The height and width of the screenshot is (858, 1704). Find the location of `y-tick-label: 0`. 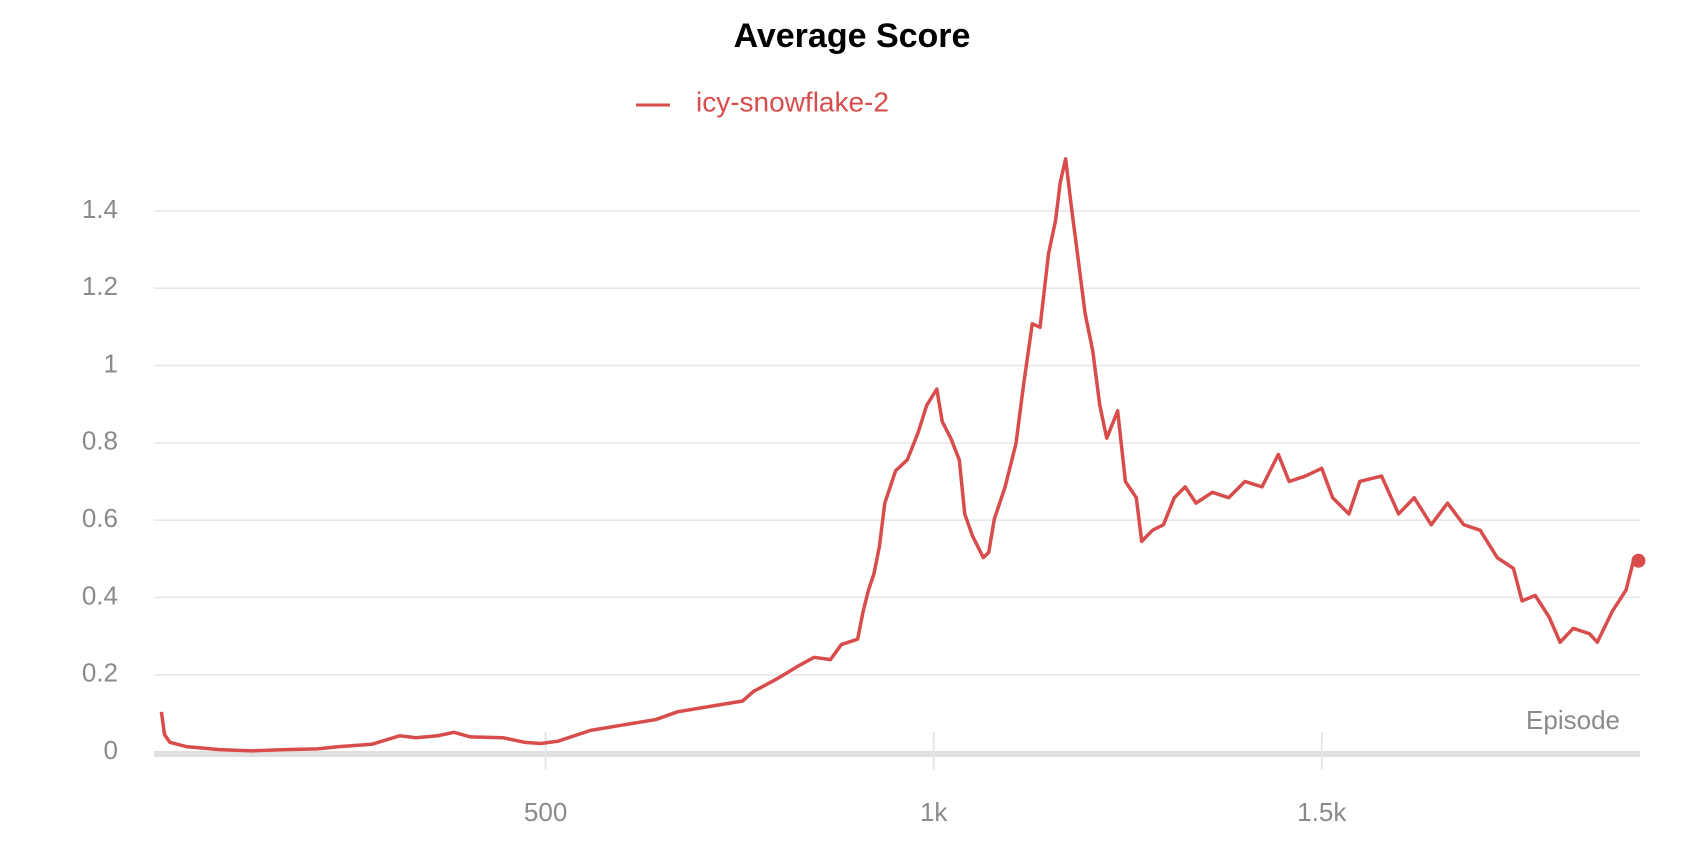

y-tick-label: 0 is located at coordinates (111, 750).